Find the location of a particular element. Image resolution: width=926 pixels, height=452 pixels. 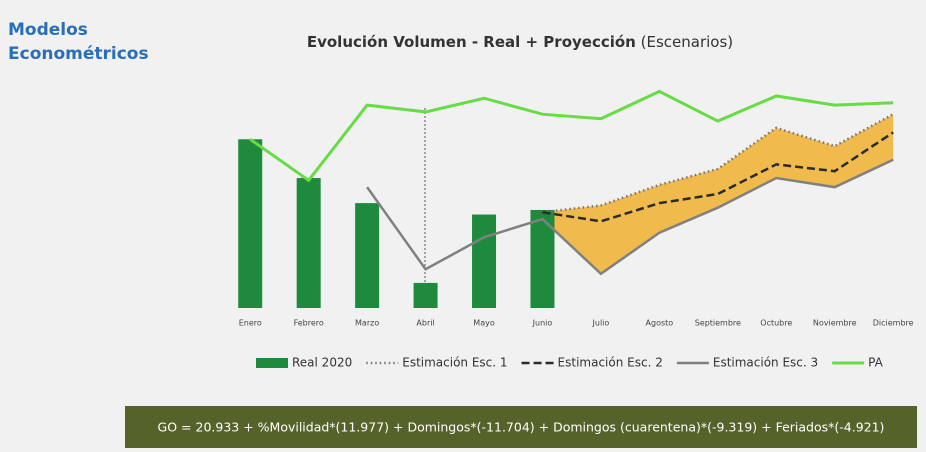

legend-label: PA is located at coordinates (875, 363).